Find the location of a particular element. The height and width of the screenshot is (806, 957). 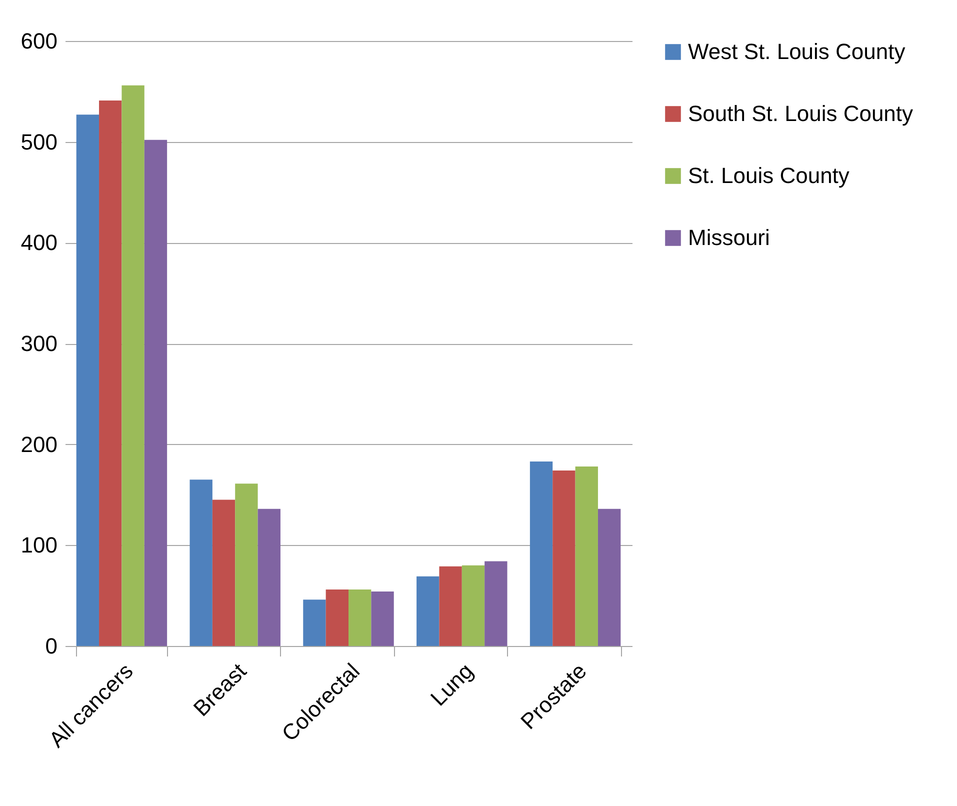

y-tick-label: 500 is located at coordinates (39, 141).